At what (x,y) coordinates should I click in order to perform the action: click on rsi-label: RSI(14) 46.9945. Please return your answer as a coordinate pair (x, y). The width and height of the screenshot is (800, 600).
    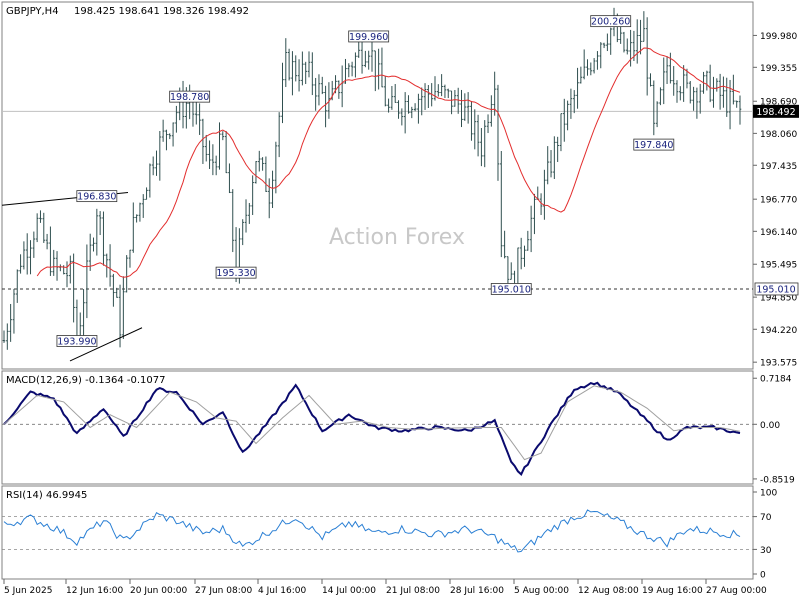
    Looking at the image, I should click on (46, 495).